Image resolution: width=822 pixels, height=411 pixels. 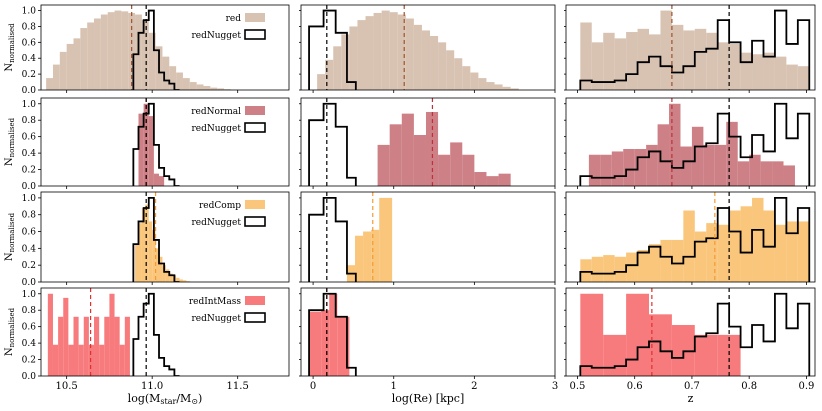 What do you see at coordinates (555, 386) in the screenshot?
I see `xtick-label: 3` at bounding box center [555, 386].